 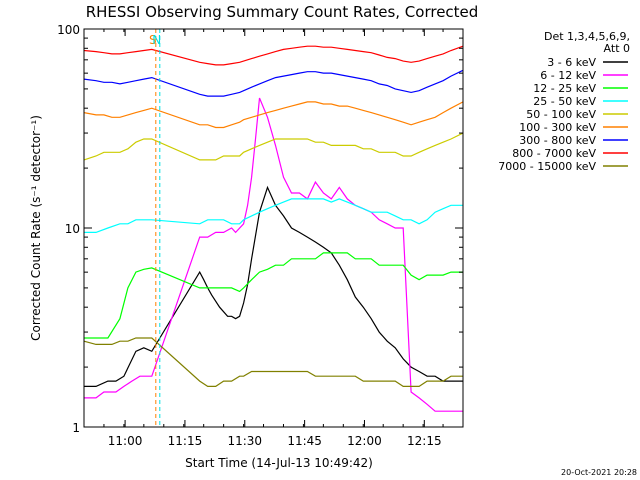 What do you see at coordinates (568, 75) in the screenshot?
I see `legend-label-2: 6 - 12 keV` at bounding box center [568, 75].